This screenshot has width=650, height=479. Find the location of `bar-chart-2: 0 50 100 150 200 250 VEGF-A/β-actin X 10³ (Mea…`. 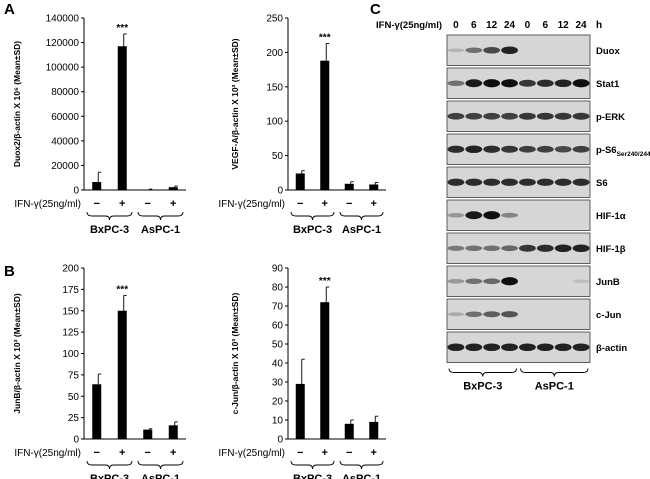

bar-chart-2: 0 50 100 150 200 250 VEGF-A/β-actin X 10³ (Mea… is located at coordinates (302, 125).